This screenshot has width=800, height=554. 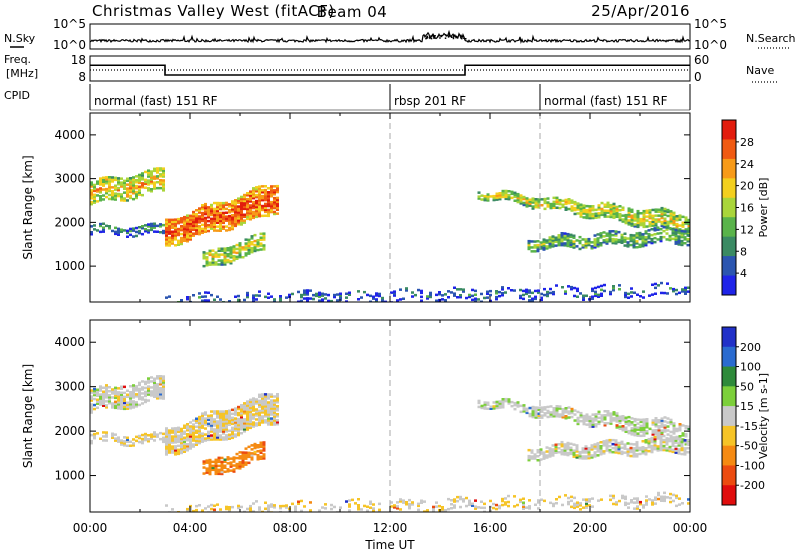 I want to click on colorbar-title: Power [dB], so click(x=763, y=208).